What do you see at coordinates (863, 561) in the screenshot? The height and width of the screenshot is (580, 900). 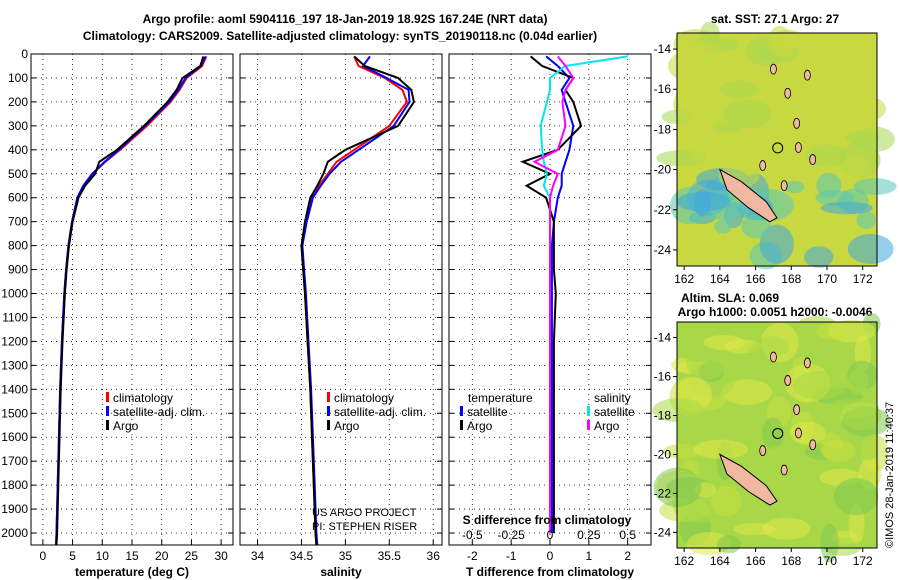 I see `lon-tick-label: 172` at bounding box center [863, 561].